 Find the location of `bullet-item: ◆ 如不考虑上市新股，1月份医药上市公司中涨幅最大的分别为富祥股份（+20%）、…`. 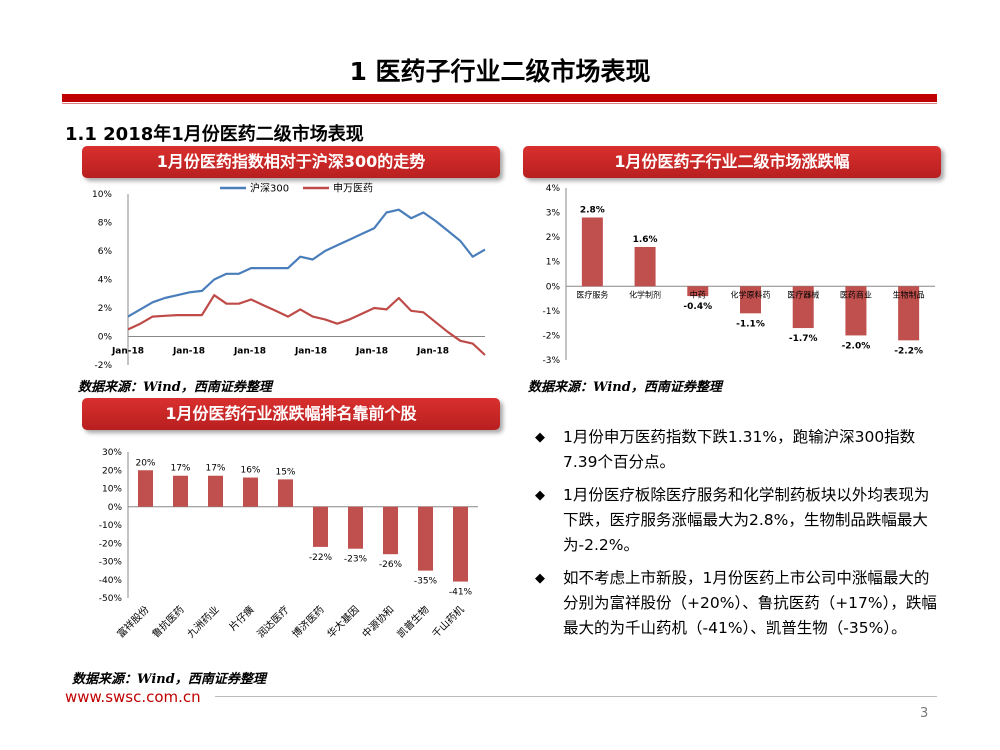

bullet-item: ◆ 如不考虑上市新股，1月份医药上市公司中涨幅最大的分别为富祥股份（+20%）、… is located at coordinates (737, 603).